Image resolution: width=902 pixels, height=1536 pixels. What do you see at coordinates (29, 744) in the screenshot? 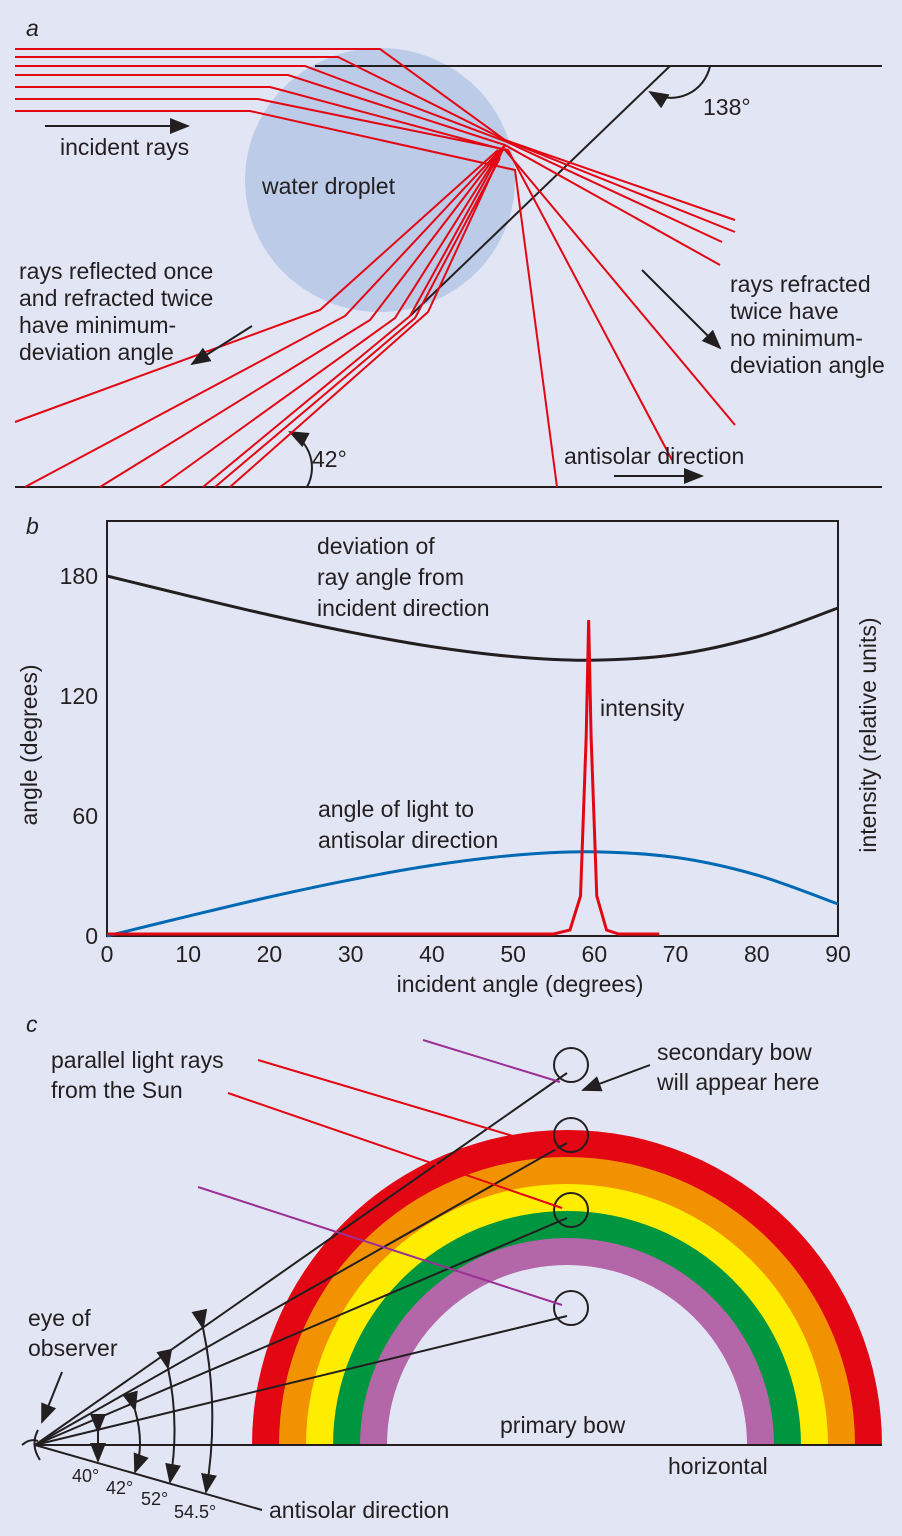
I see `y-axis-label: angle (degrees)` at bounding box center [29, 744].